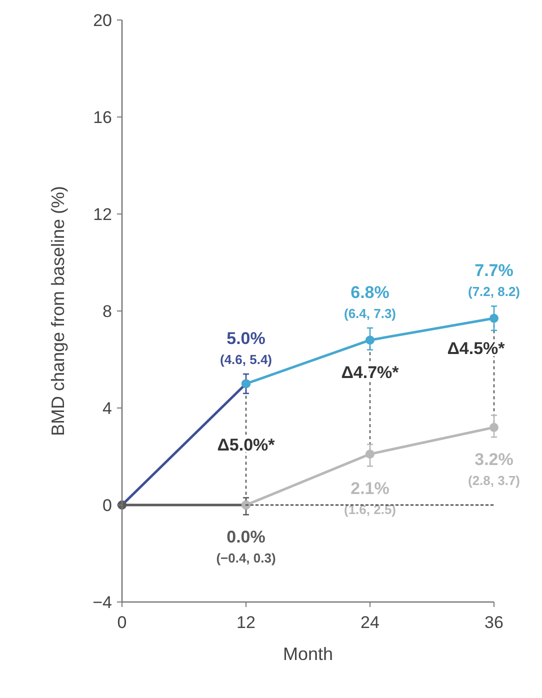 The image size is (542, 698). I want to click on data-label: 5.0% (4.6, 5.4), so click(246, 348).